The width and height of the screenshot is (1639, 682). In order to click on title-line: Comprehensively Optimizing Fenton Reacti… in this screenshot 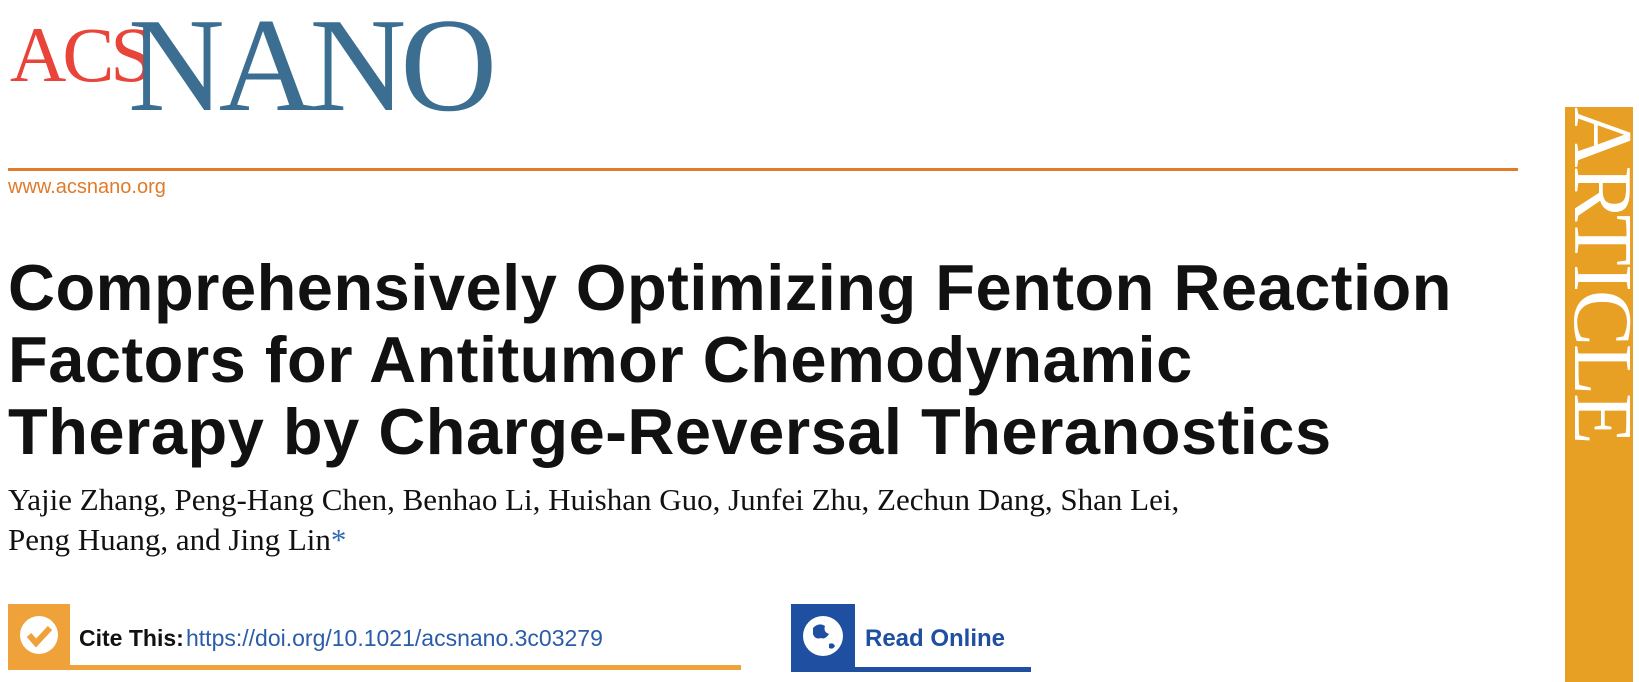, I will do `click(730, 287)`.